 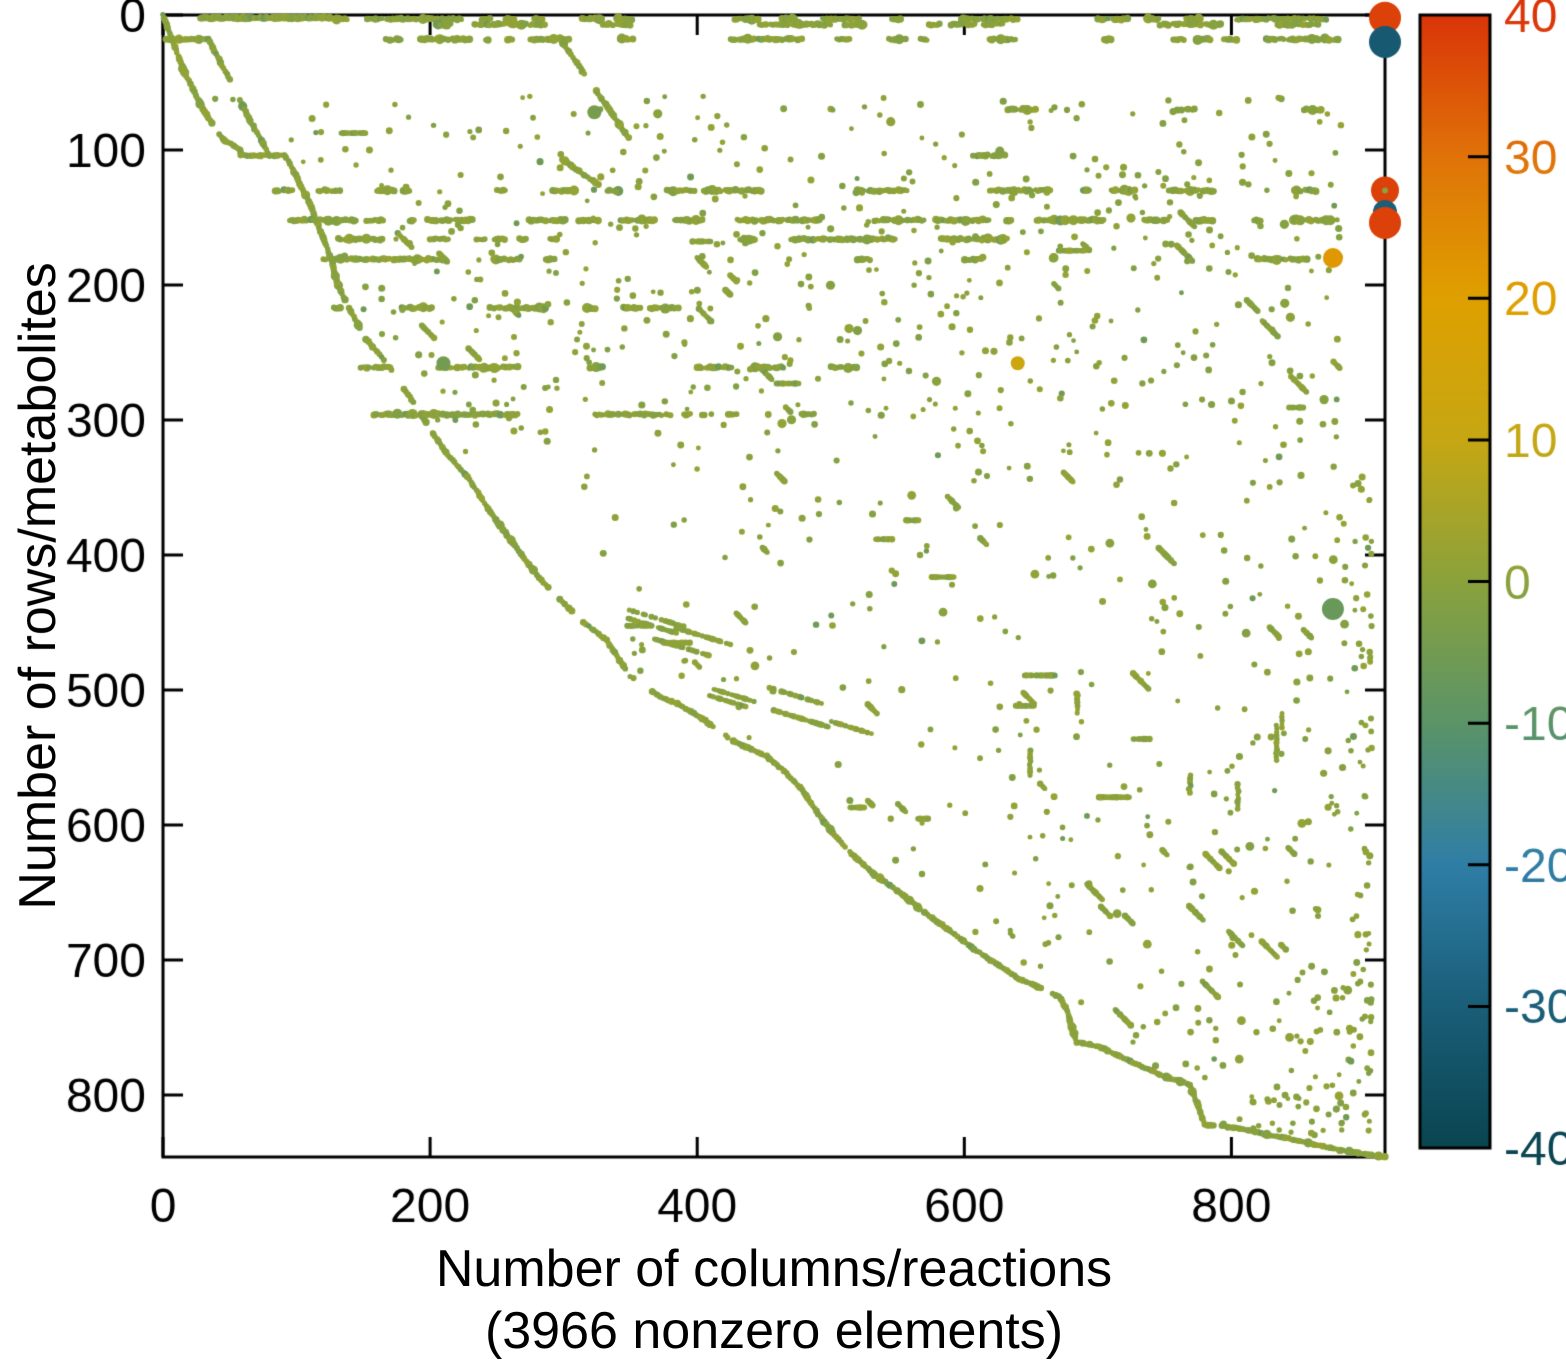 What do you see at coordinates (774, 1269) in the screenshot?
I see `x-axis-label-line1: Number of columns/reactions` at bounding box center [774, 1269].